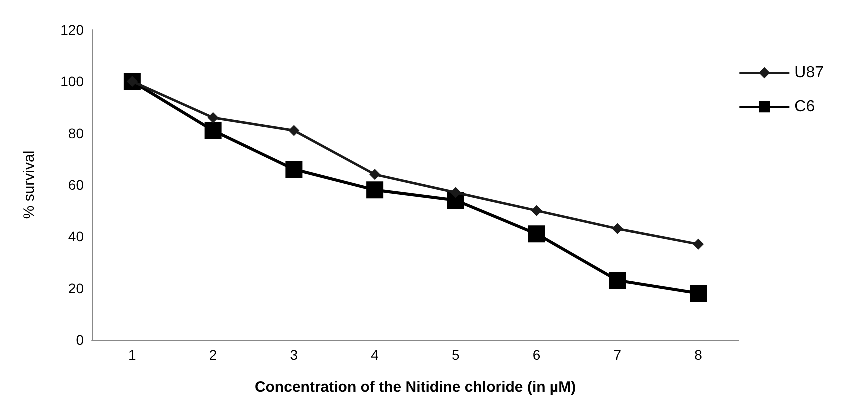 This screenshot has height=420, width=849. What do you see at coordinates (456, 355) in the screenshot?
I see `x-tick-label: 5` at bounding box center [456, 355].